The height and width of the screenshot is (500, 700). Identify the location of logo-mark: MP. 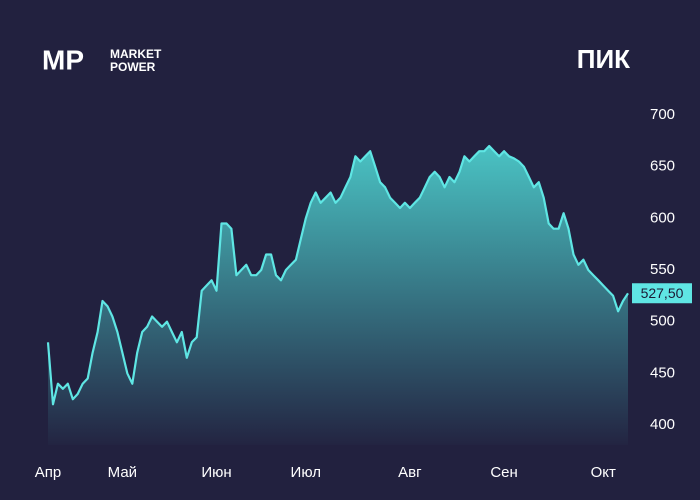
(63, 59).